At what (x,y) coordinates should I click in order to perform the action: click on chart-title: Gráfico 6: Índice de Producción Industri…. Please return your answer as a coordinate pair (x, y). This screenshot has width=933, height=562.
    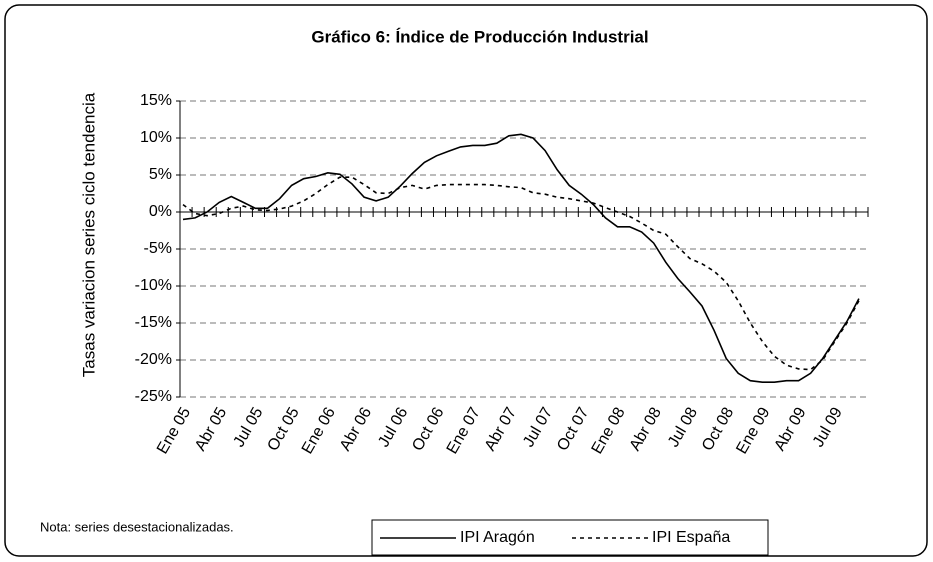
    Looking at the image, I should click on (479, 36).